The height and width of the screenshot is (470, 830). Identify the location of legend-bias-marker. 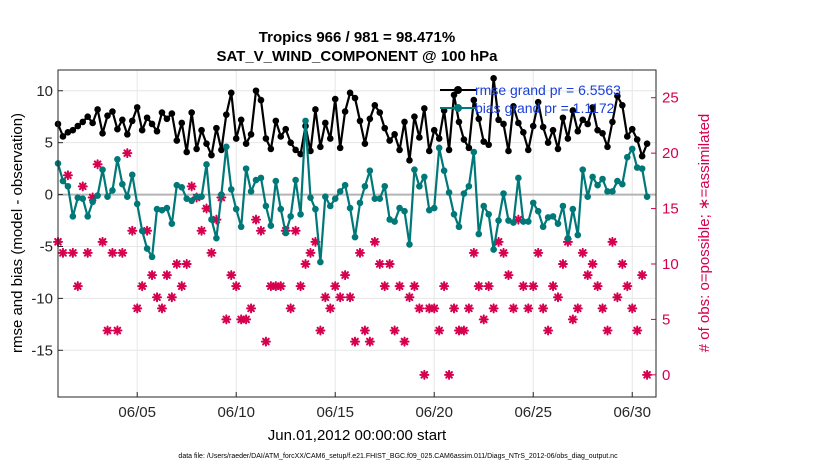
(458, 108).